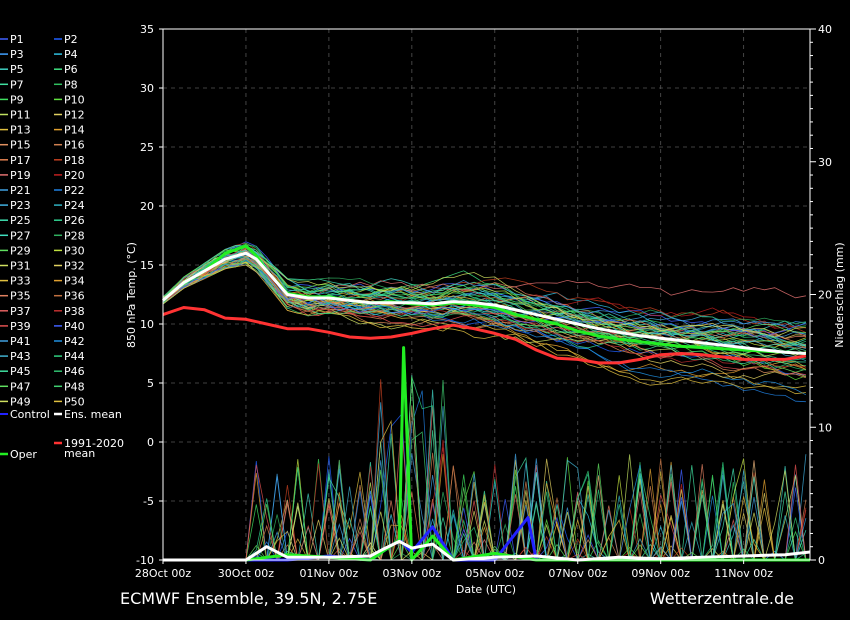 This screenshot has height=620, width=850. What do you see at coordinates (20, 326) in the screenshot?
I see `legend-label: P39` at bounding box center [20, 326].